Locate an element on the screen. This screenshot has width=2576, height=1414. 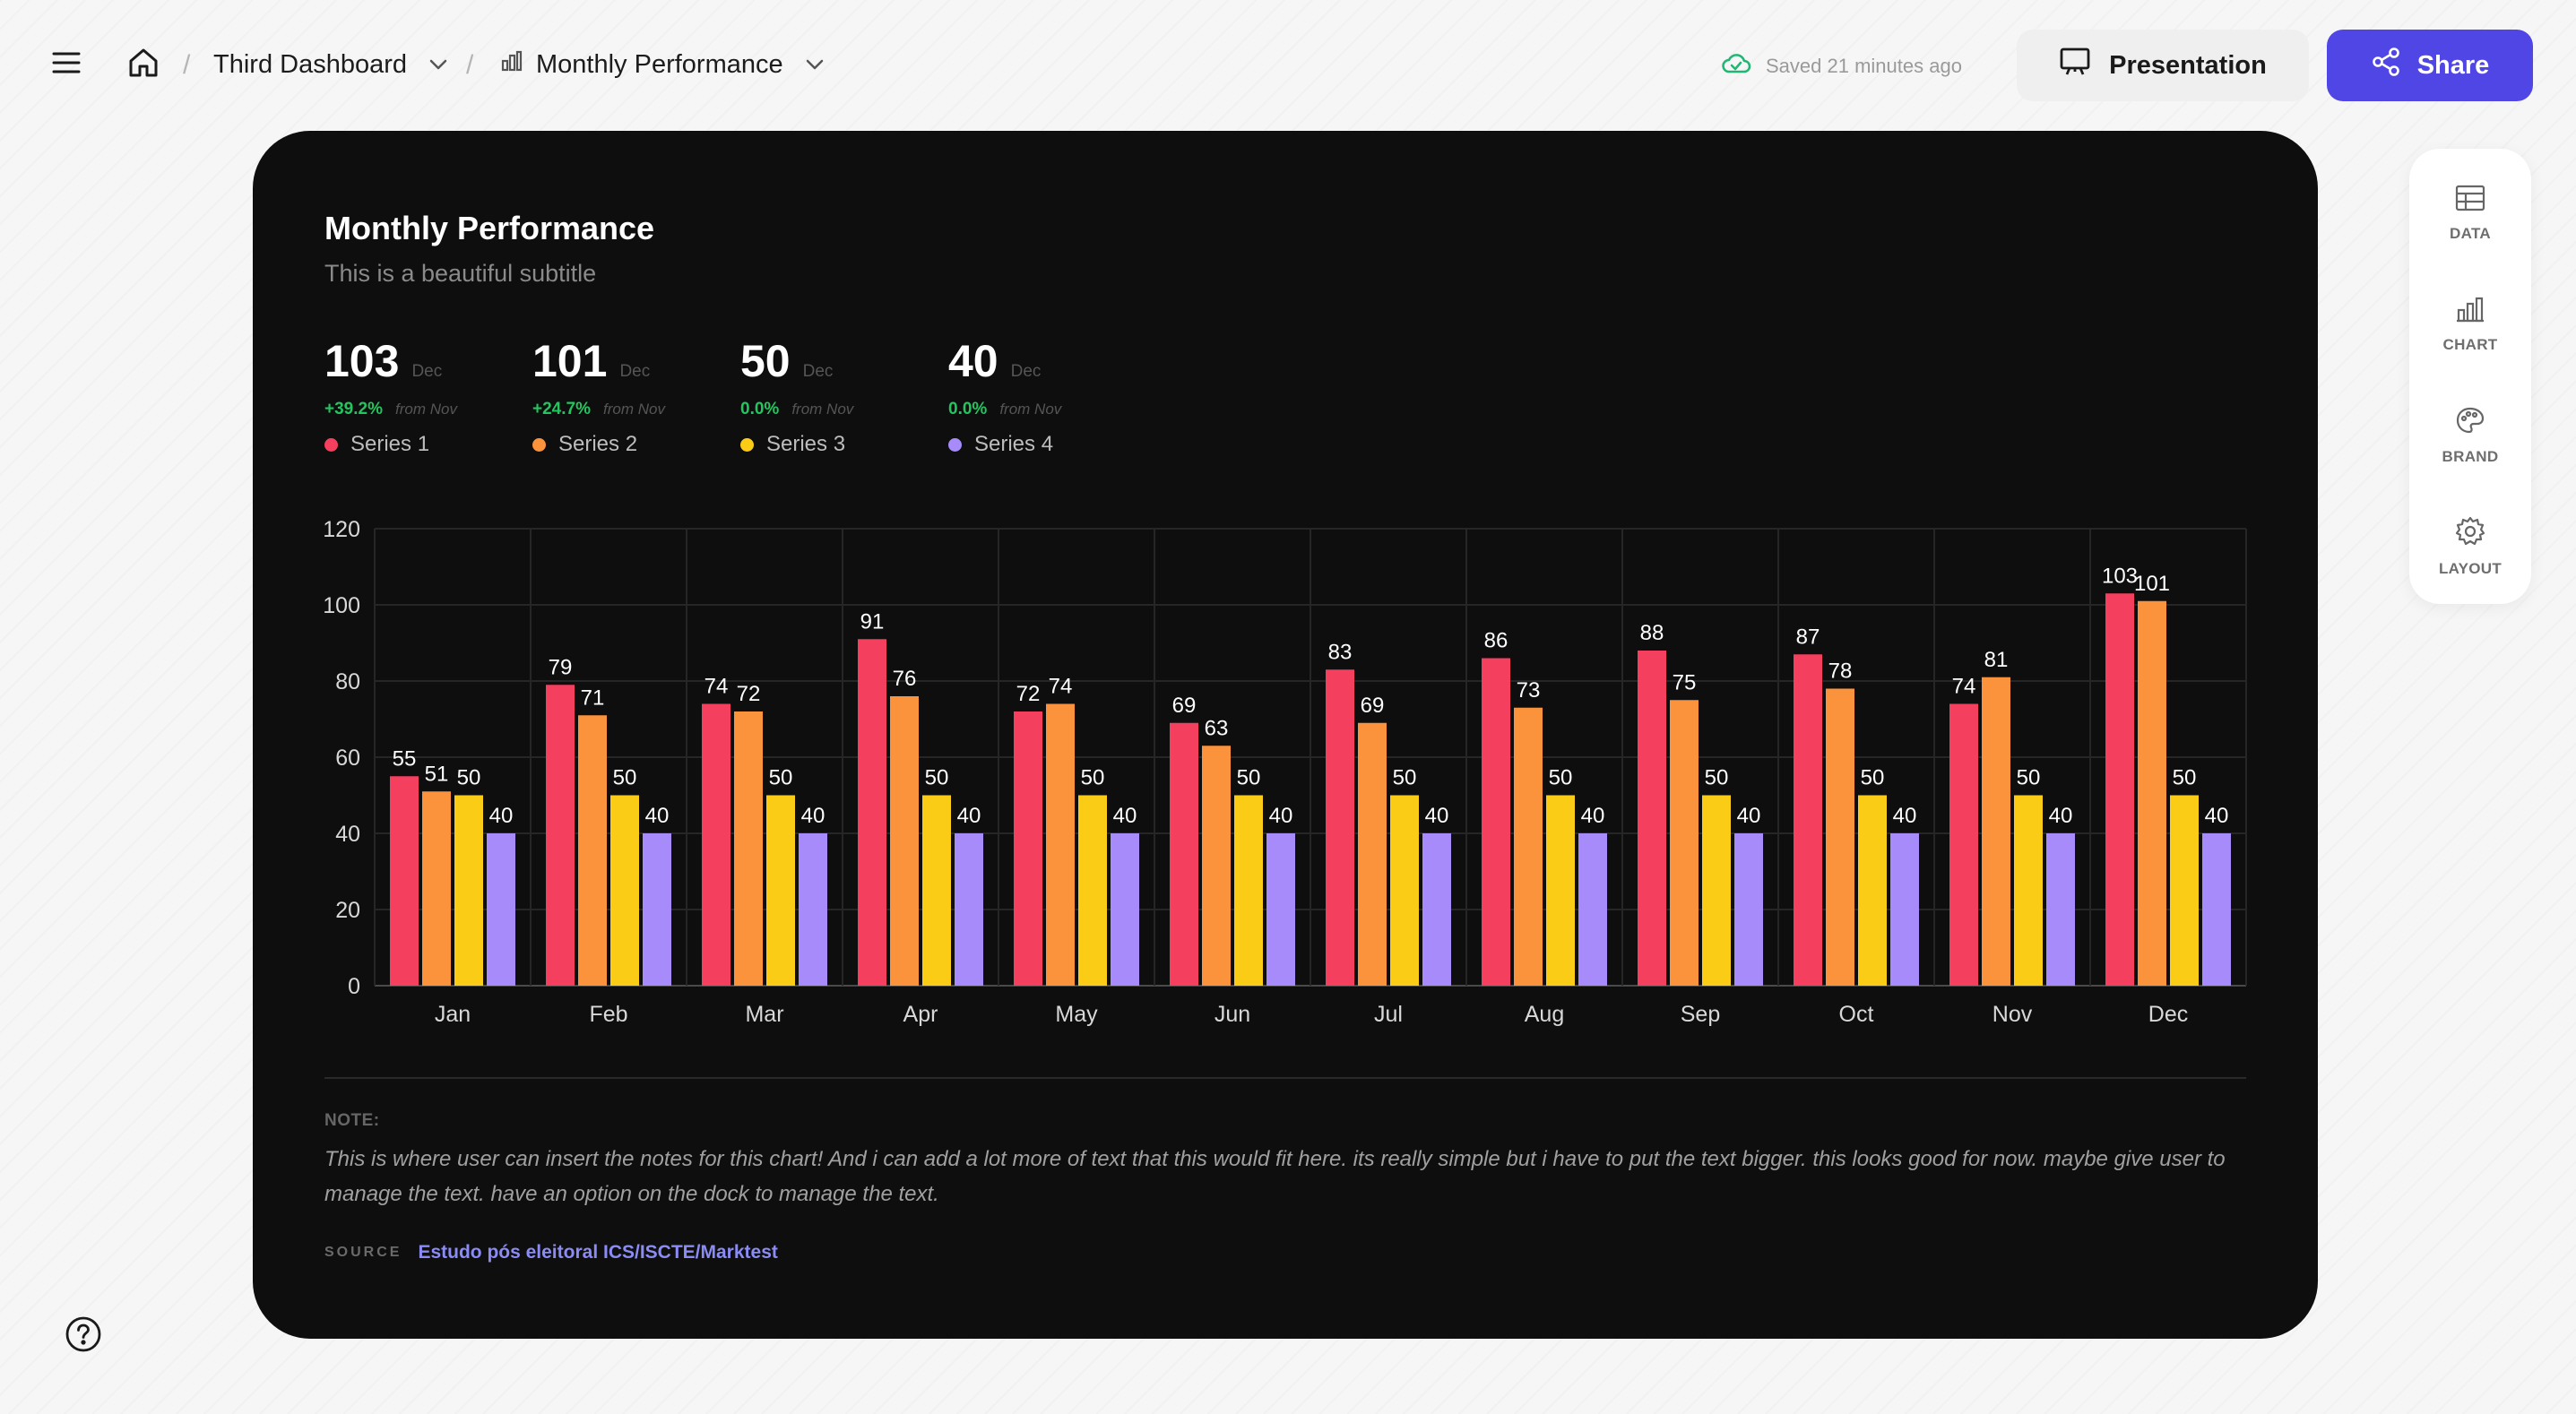
chart-subtitle: This is a beautiful subtitle is located at coordinates (460, 273).